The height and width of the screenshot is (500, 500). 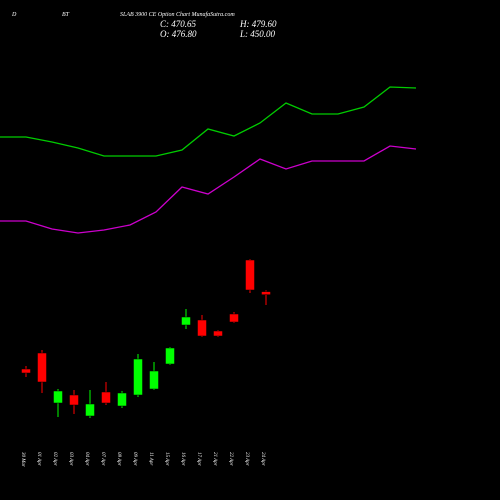 What do you see at coordinates (150, 458) in the screenshot?
I see `x-tick-label: 11 Apr` at bounding box center [150, 458].